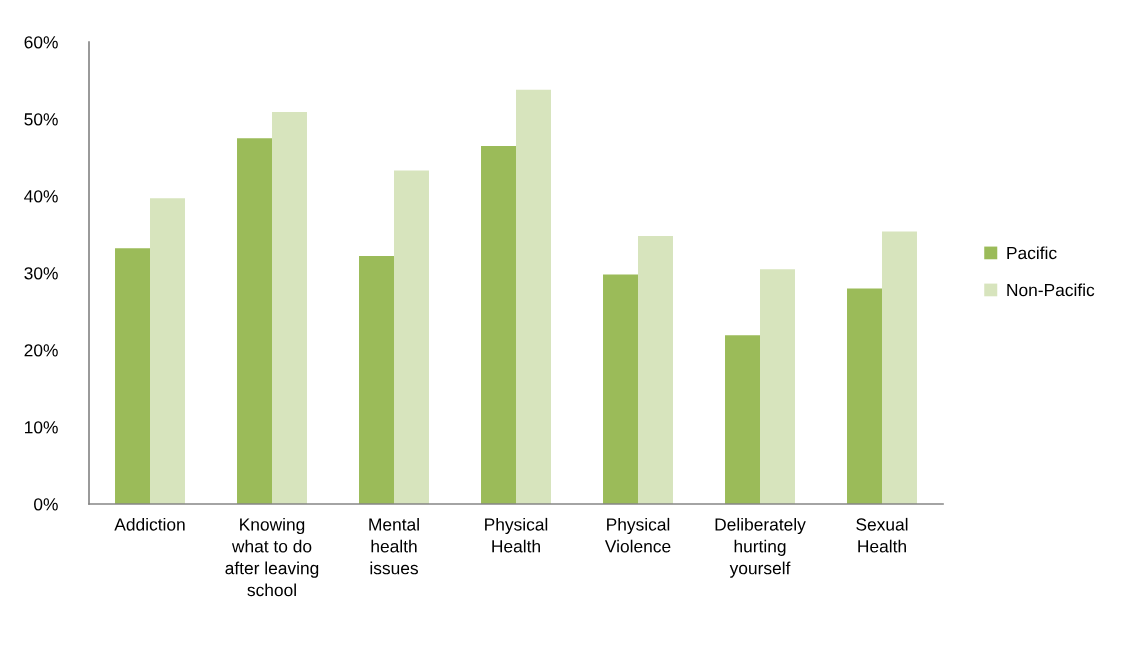 This screenshot has height=646, width=1134. What do you see at coordinates (272, 557) in the screenshot?
I see `x-tick-label: Knowing what to do after leaving school` at bounding box center [272, 557].